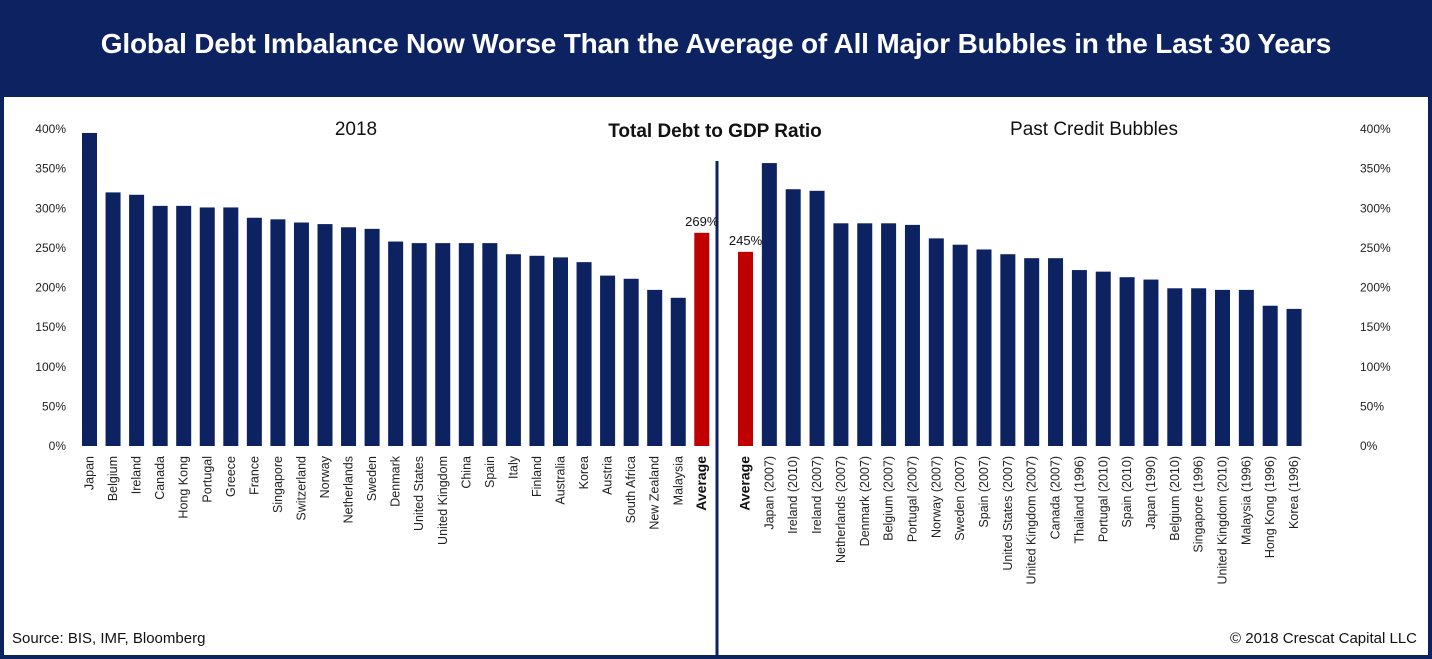  I want to click on category-label: New Zealand, so click(655, 493).